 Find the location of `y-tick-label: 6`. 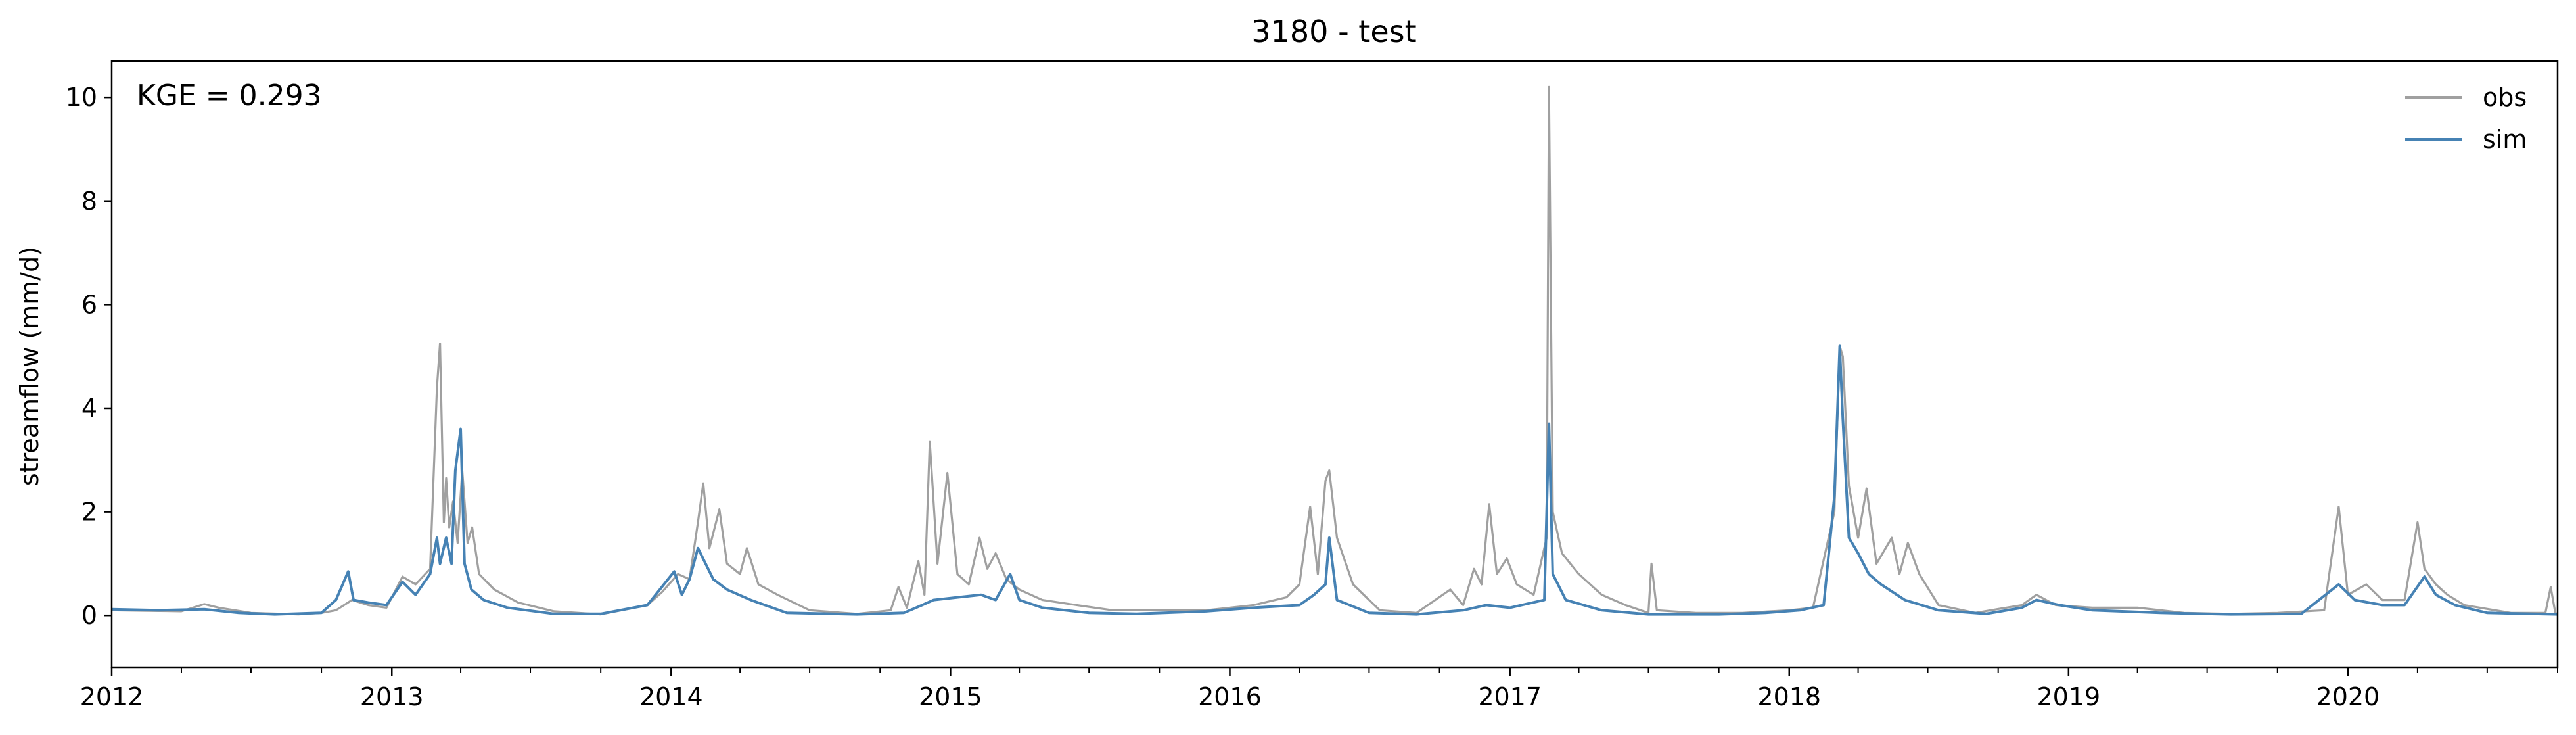

y-tick-label: 6 is located at coordinates (89, 304).